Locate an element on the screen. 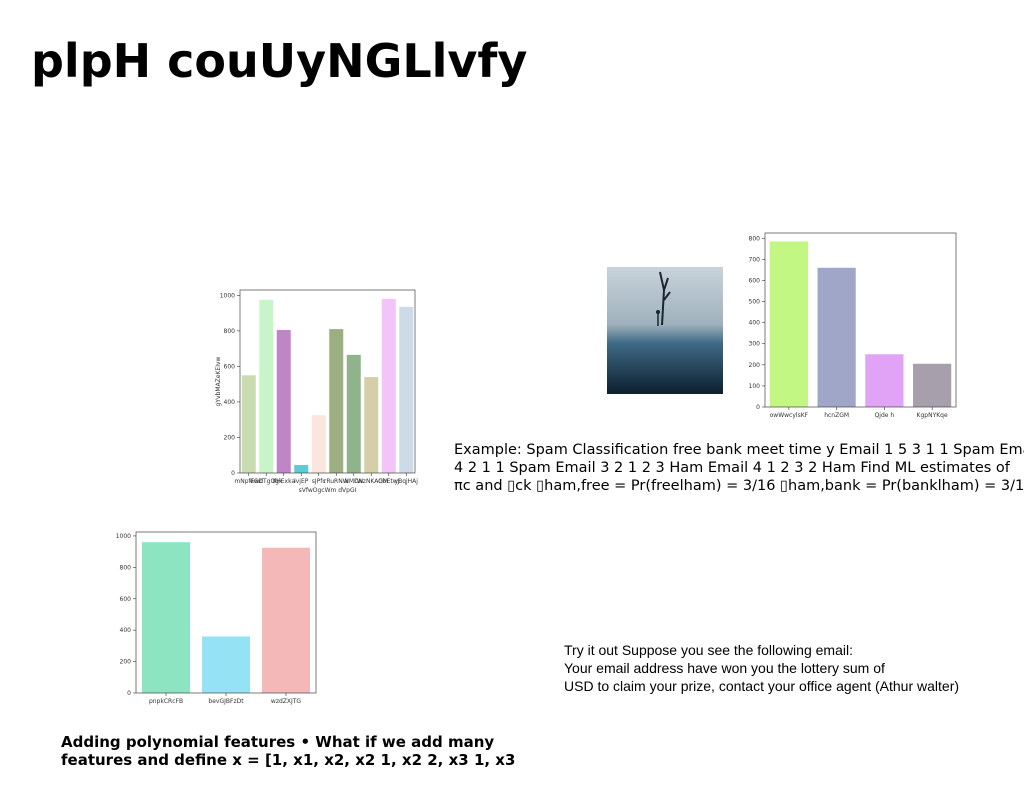 The width and height of the screenshot is (1024, 788). x-axis-label: sVfwOgcWm dVpGI is located at coordinates (328, 490).